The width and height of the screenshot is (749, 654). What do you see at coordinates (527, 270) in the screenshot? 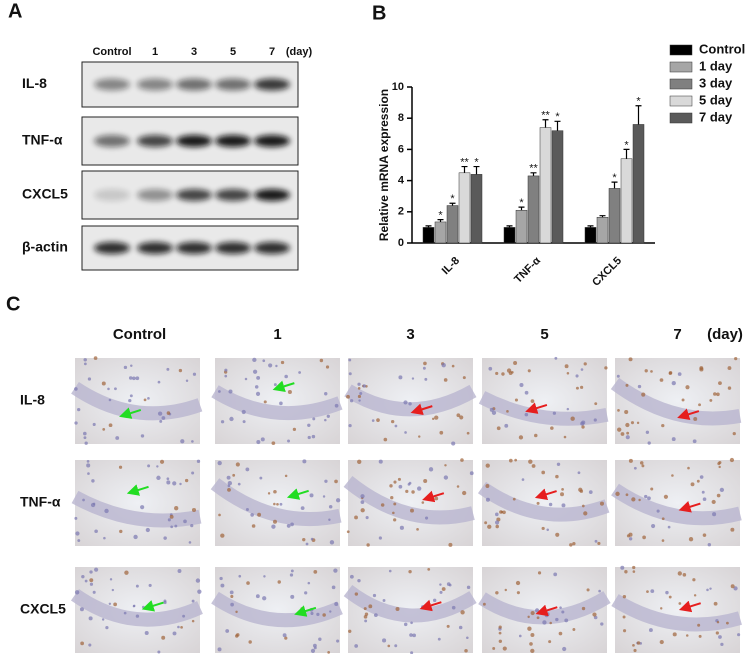
I see `x-tick-label: TNF-α` at bounding box center [527, 270].